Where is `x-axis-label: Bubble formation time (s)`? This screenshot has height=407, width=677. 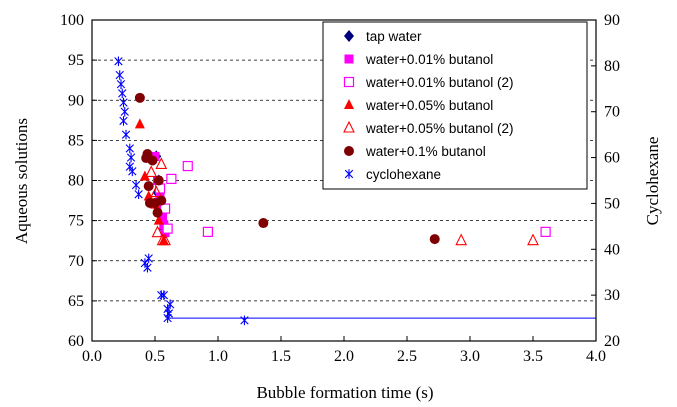 x-axis-label: Bubble formation time (s) is located at coordinates (344, 392).